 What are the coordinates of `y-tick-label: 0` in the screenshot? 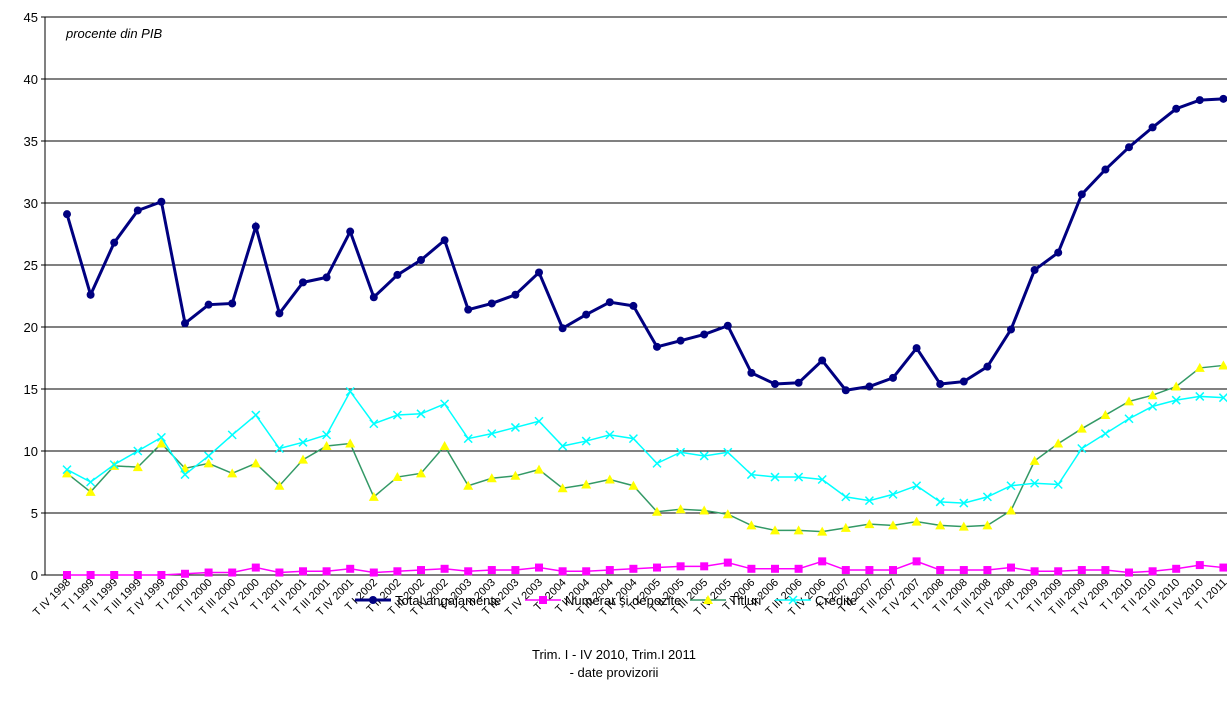 It's located at (34, 575).